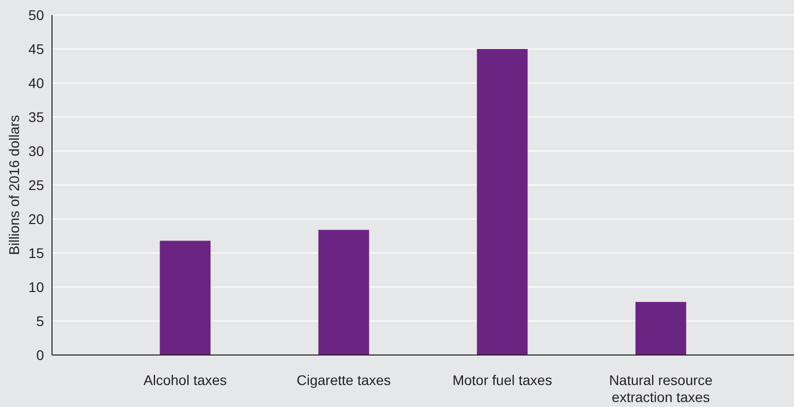 This screenshot has height=407, width=794. Describe the element at coordinates (502, 380) in the screenshot. I see `x-tick-label: Motor fuel taxes` at that location.